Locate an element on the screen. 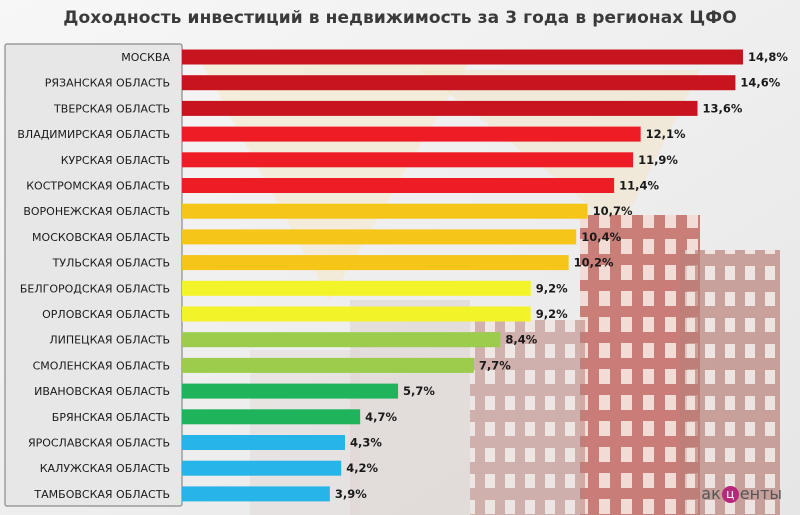  logo-mark: ц is located at coordinates (730, 494).